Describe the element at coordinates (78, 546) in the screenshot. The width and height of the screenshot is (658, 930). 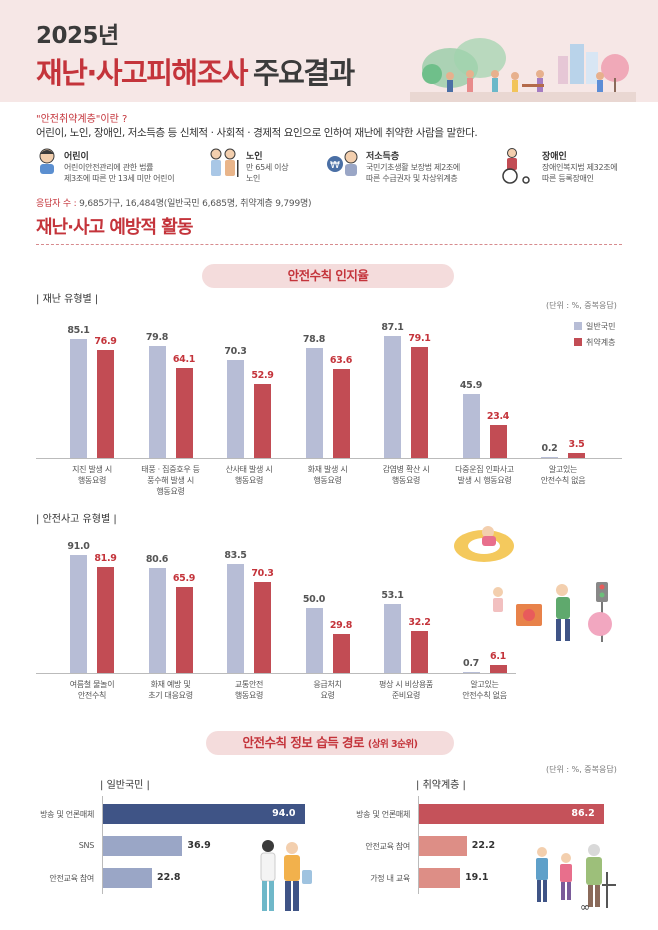
I see `value-label-general: 91.0` at that location.